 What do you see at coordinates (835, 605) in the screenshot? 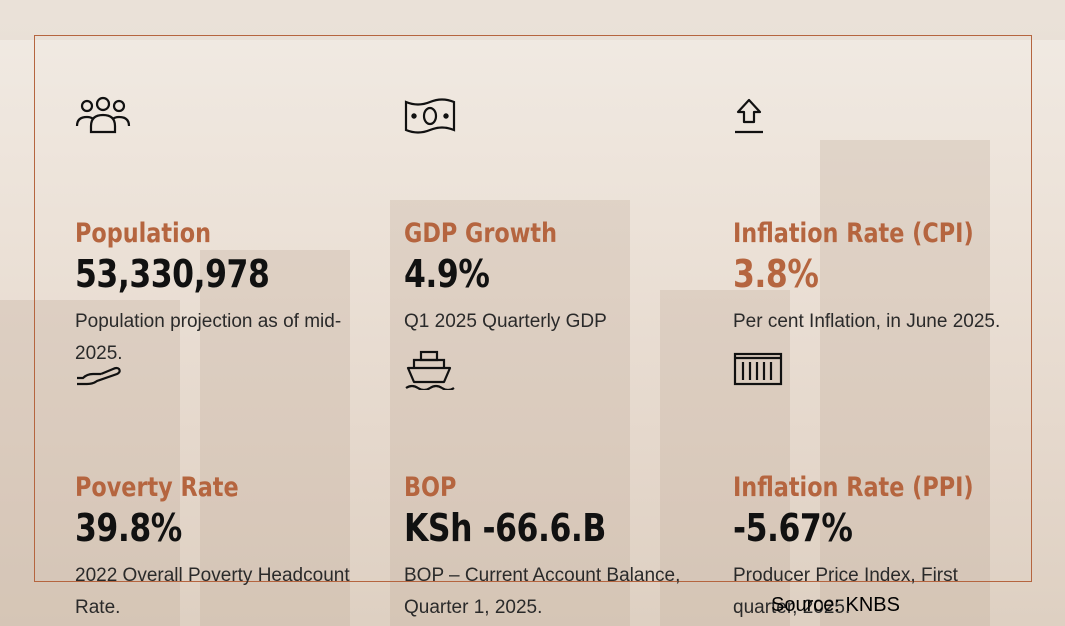
I see `source-caption: Source: KNBS` at bounding box center [835, 605].